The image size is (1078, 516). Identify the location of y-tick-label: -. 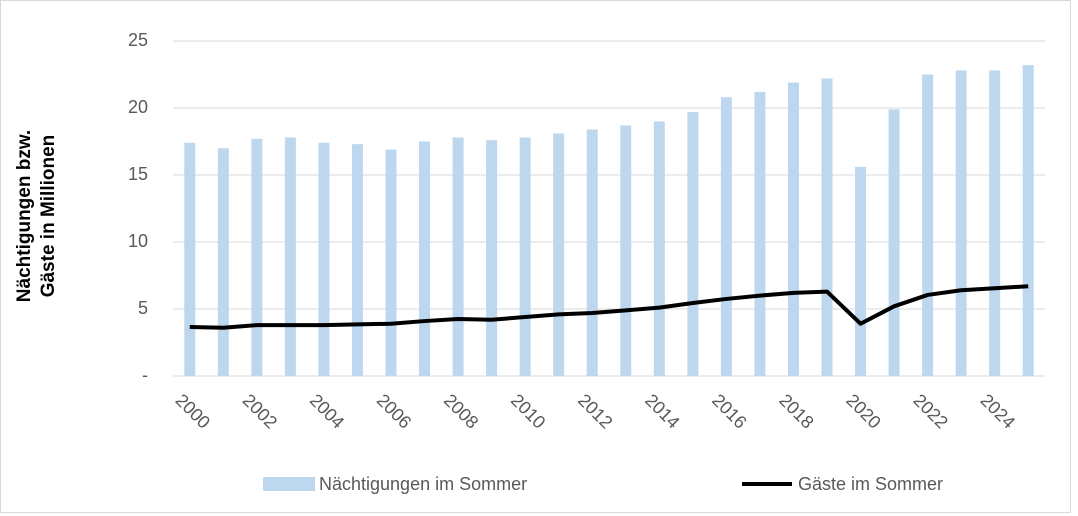
(145, 375).